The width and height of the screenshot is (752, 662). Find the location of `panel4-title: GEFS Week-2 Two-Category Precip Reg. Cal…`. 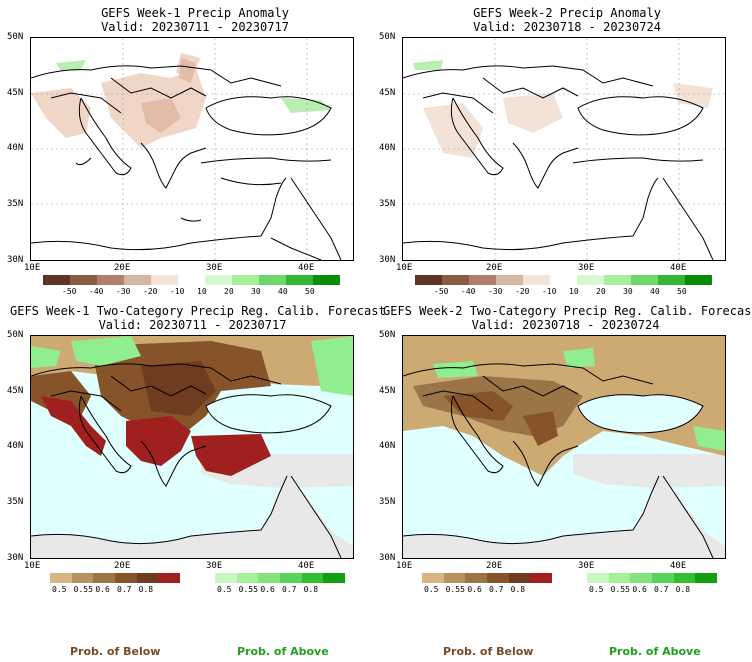

panel4-title: GEFS Week-2 Two-Category Precip Reg. Cal… is located at coordinates (567, 311).